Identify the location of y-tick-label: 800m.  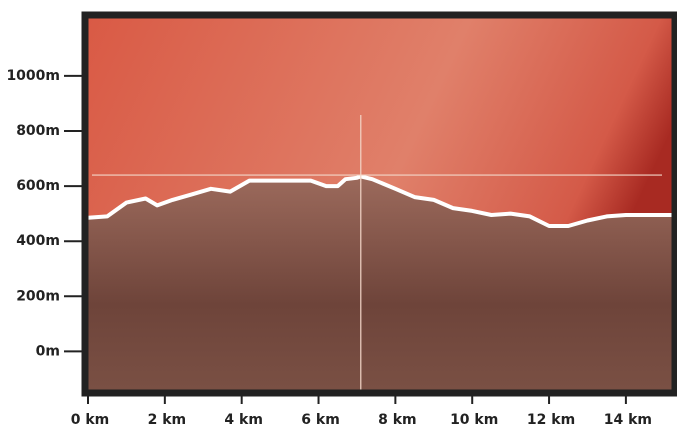
(38, 131).